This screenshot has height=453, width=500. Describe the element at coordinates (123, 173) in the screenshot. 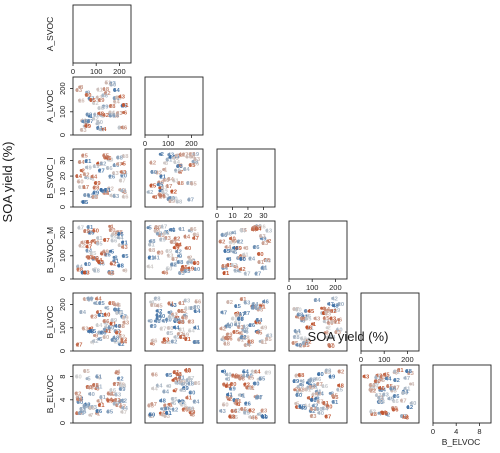

I see `point-label: 43` at that location.